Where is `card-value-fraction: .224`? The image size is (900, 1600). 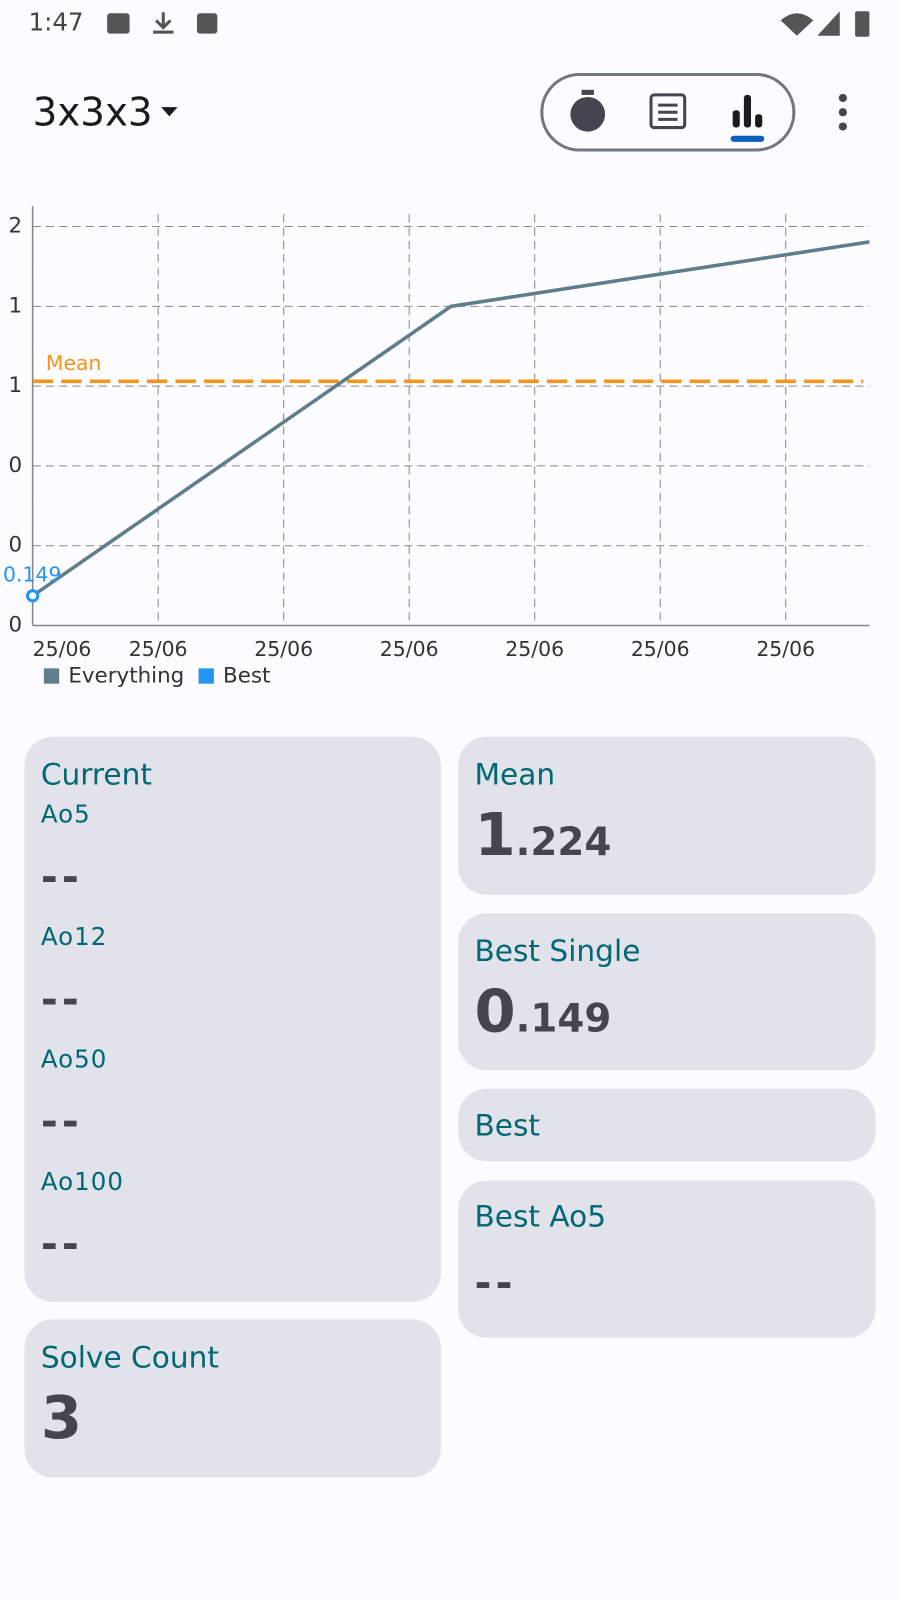
card-value-fraction: .224 is located at coordinates (563, 842).